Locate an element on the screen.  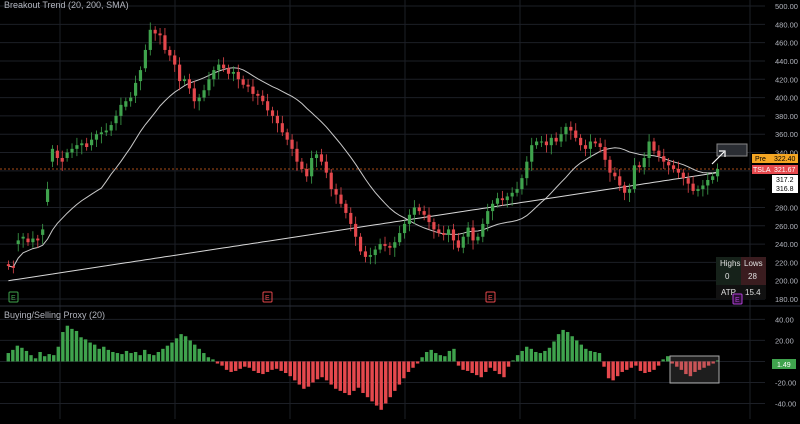
y-tick-label: 180.00 is located at coordinates (786, 299).